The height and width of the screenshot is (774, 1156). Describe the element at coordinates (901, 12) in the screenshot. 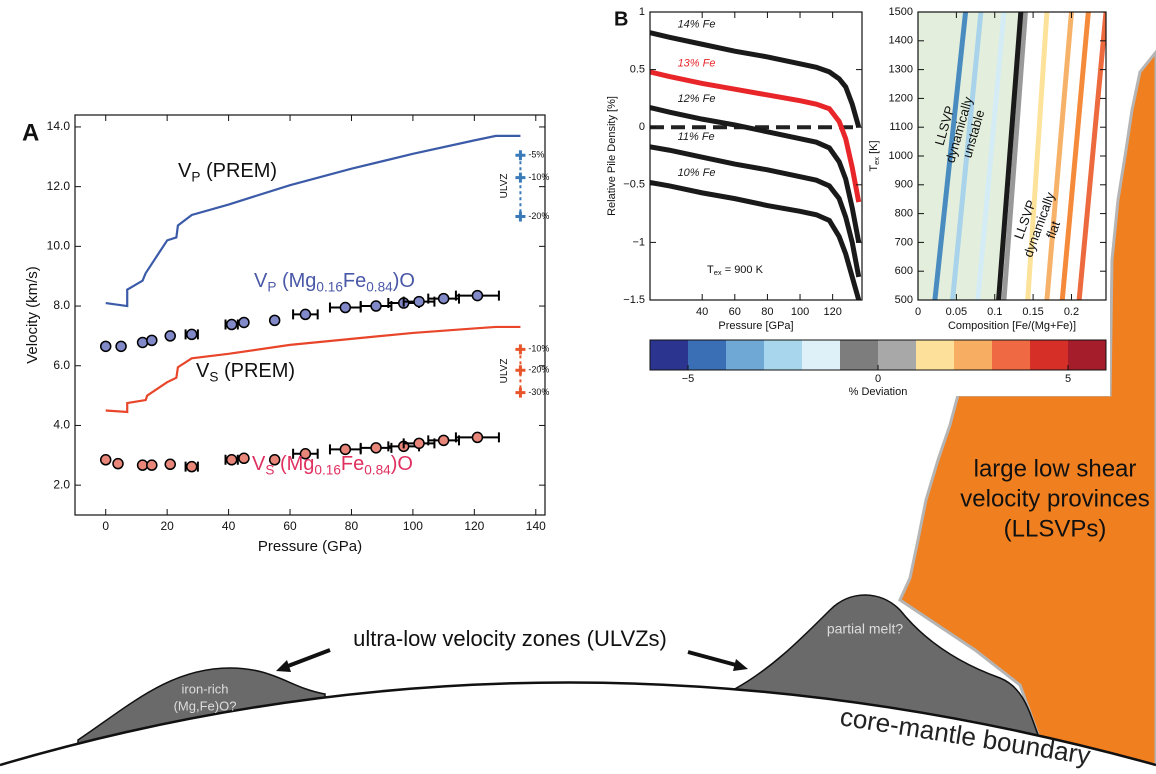

I see `y-tick-label: 1500` at that location.